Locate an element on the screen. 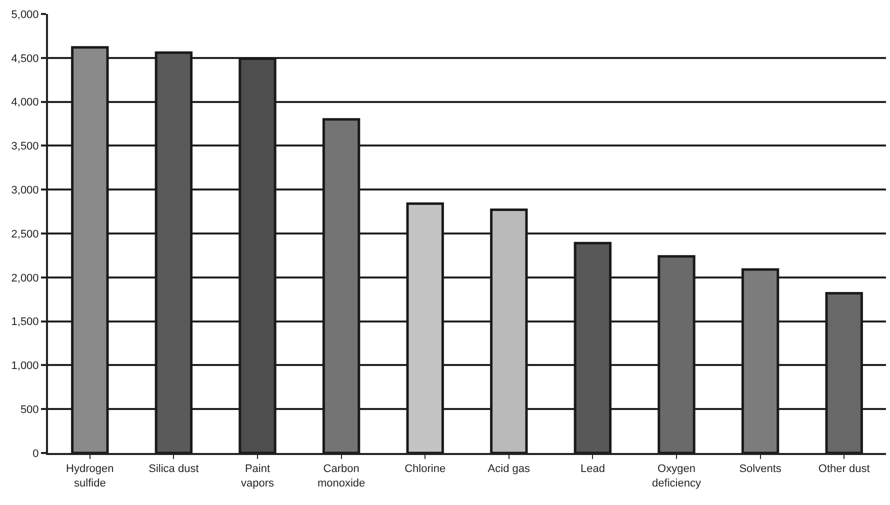  x-tick-label: Hydrogen sulfide is located at coordinates (90, 476).